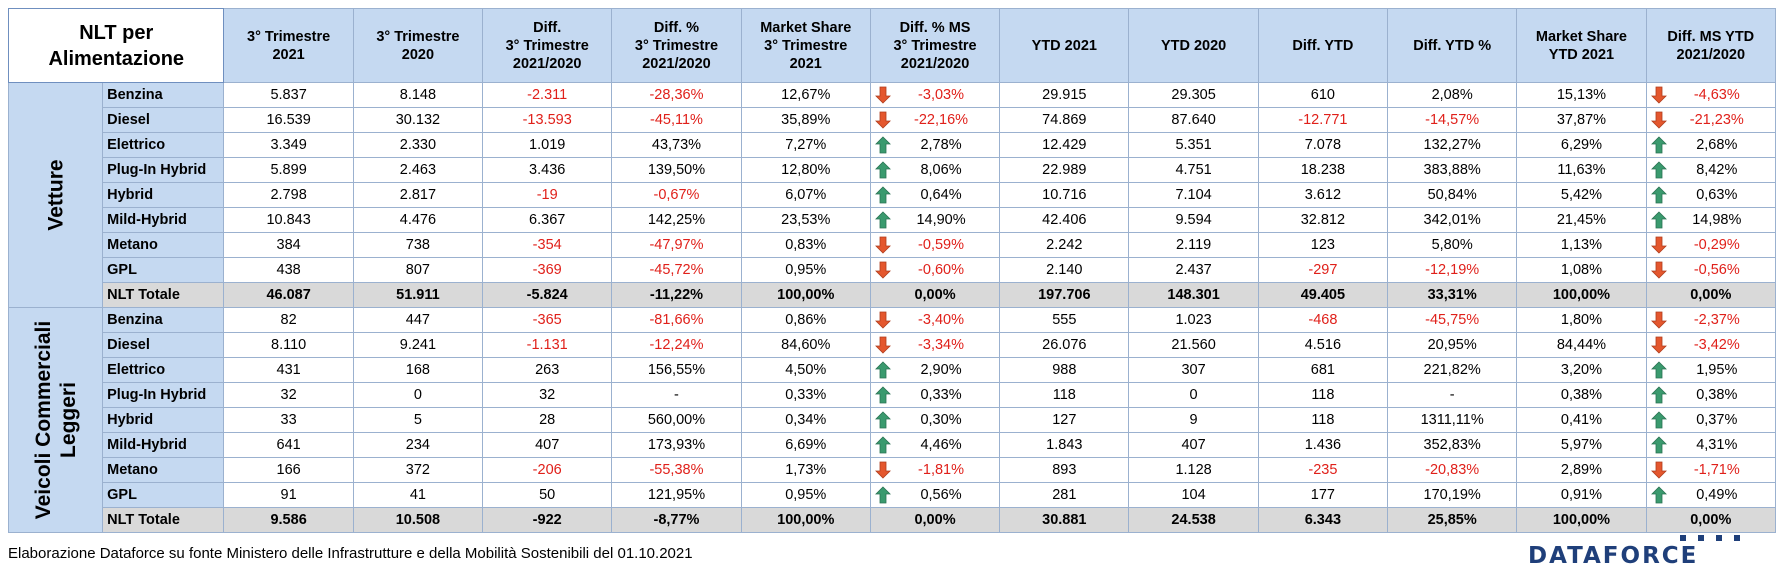 This screenshot has height=571, width=1784. Describe the element at coordinates (676, 345) in the screenshot. I see `data-cell: -12,24%` at that location.